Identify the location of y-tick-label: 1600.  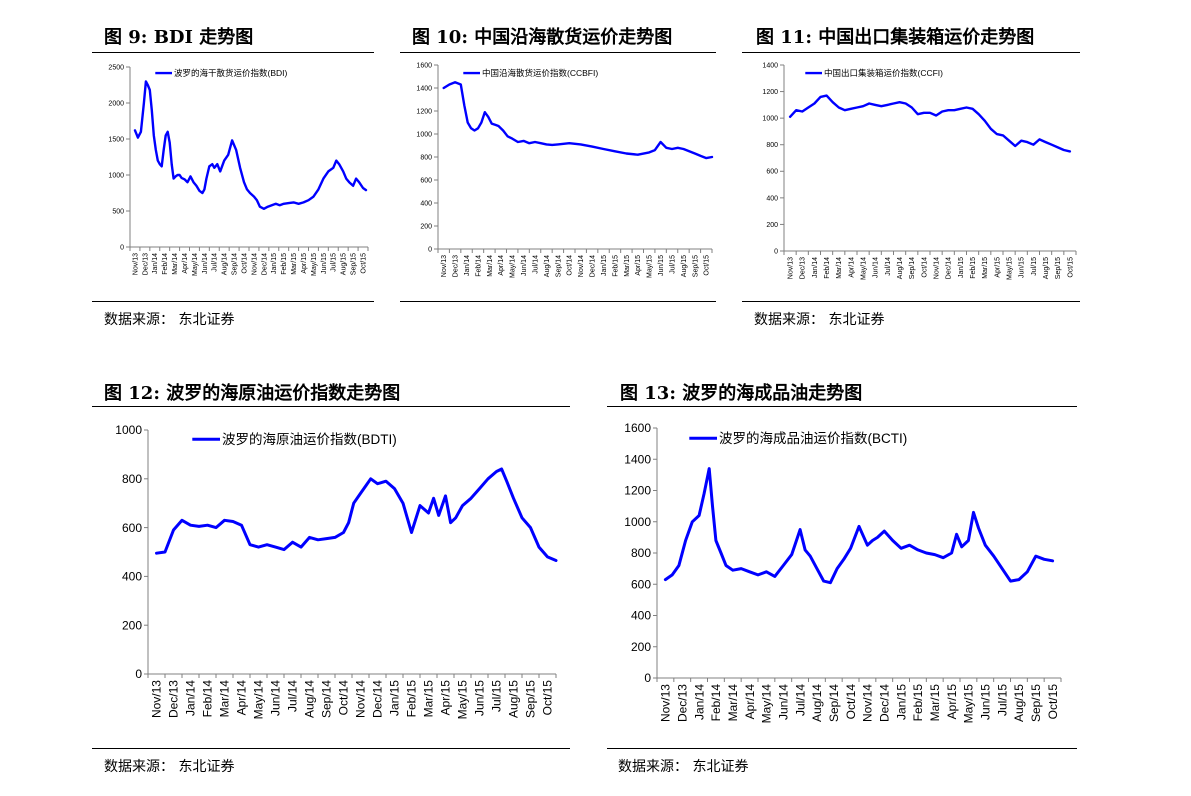
(637, 428).